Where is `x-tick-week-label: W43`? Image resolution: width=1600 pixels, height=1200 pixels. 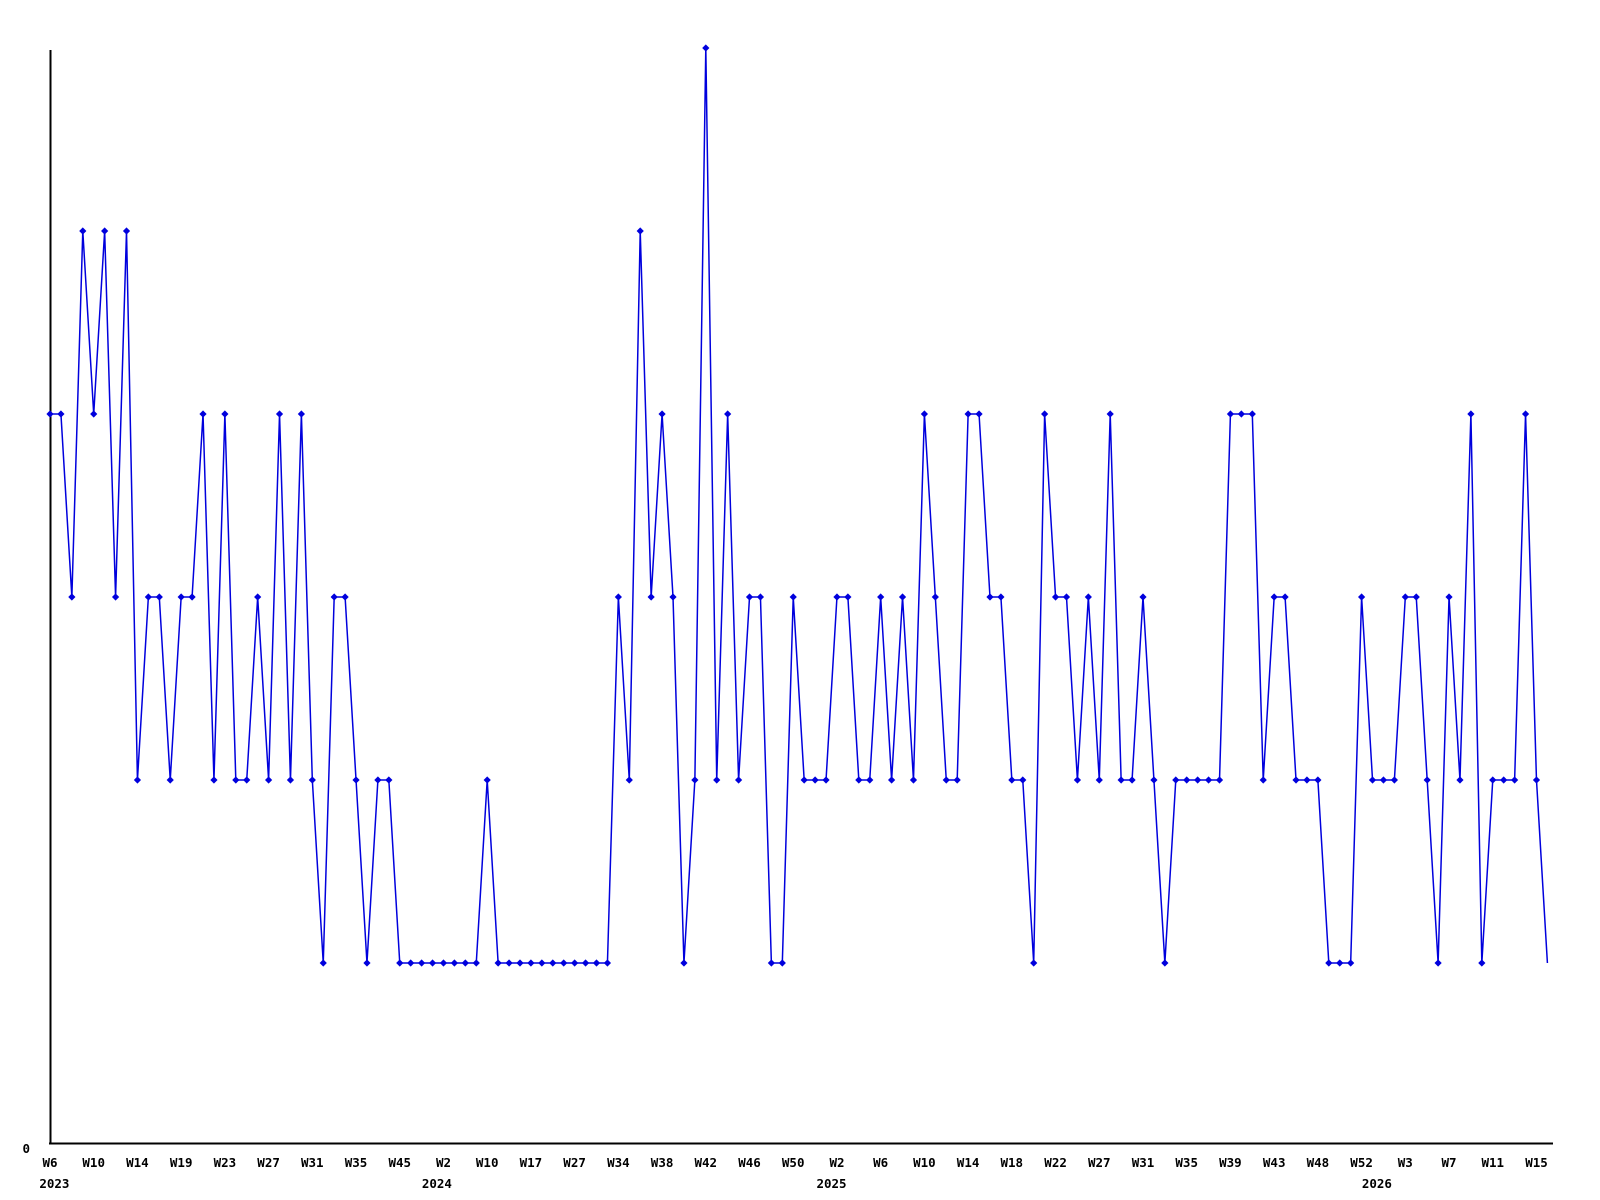 x-tick-week-label: W43 is located at coordinates (1274, 1162).